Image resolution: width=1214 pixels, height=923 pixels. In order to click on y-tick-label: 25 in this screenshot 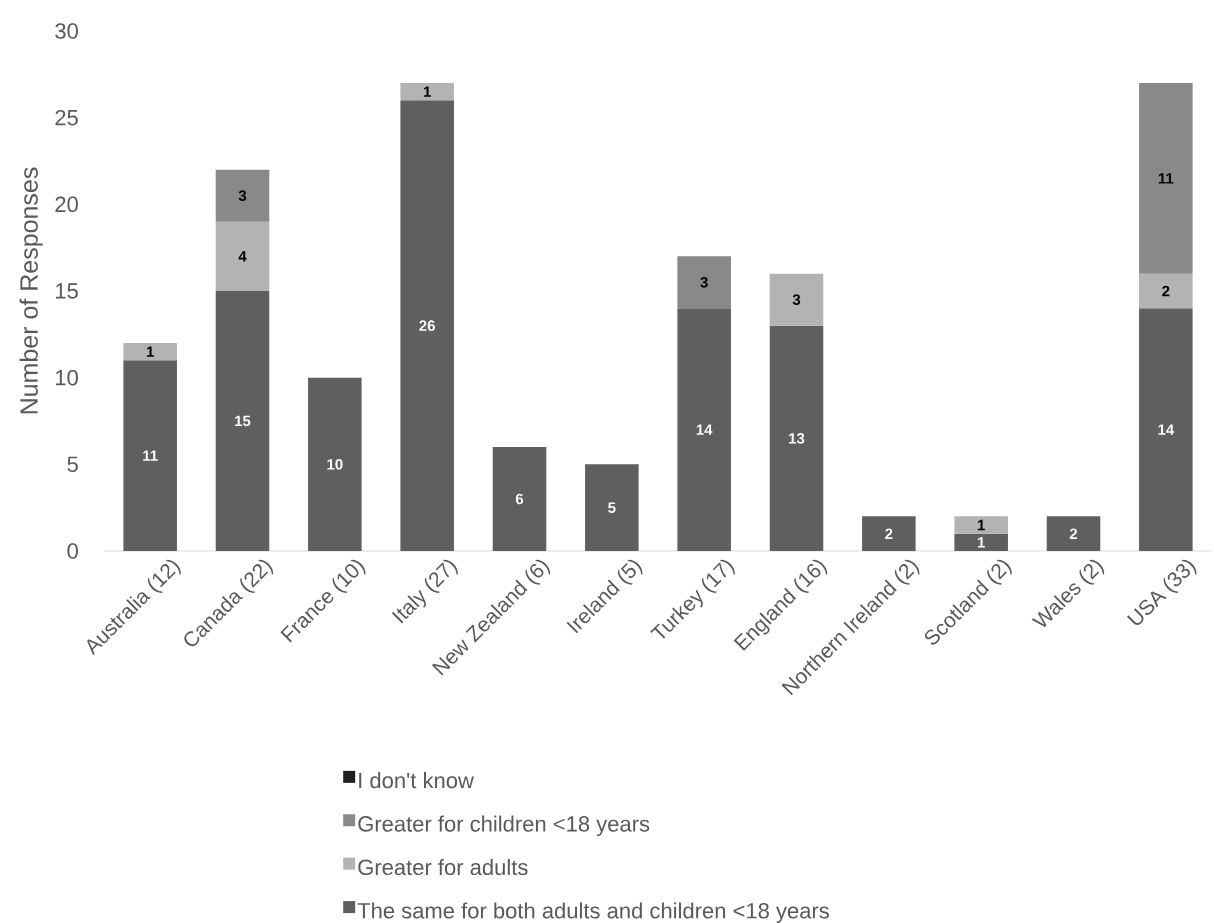, I will do `click(66, 117)`.